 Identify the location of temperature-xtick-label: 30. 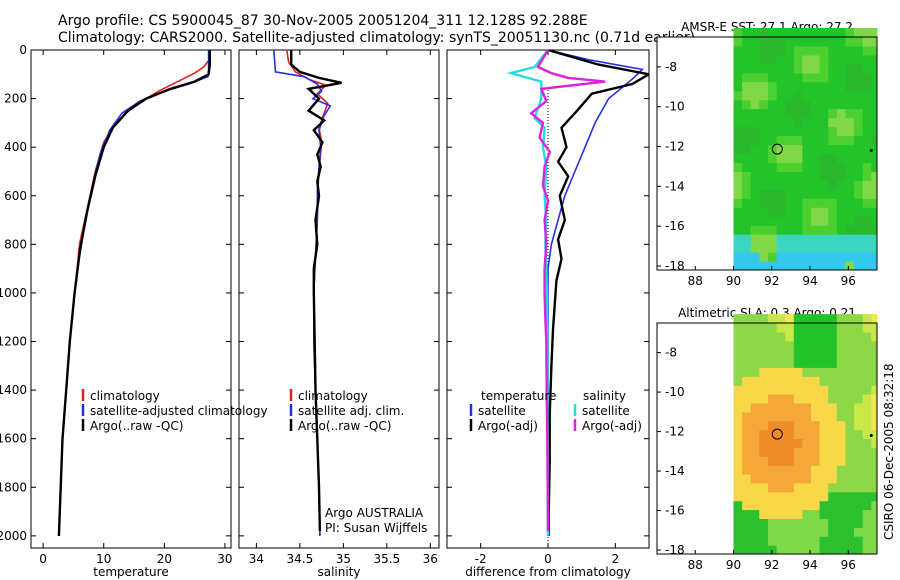
(224, 559).